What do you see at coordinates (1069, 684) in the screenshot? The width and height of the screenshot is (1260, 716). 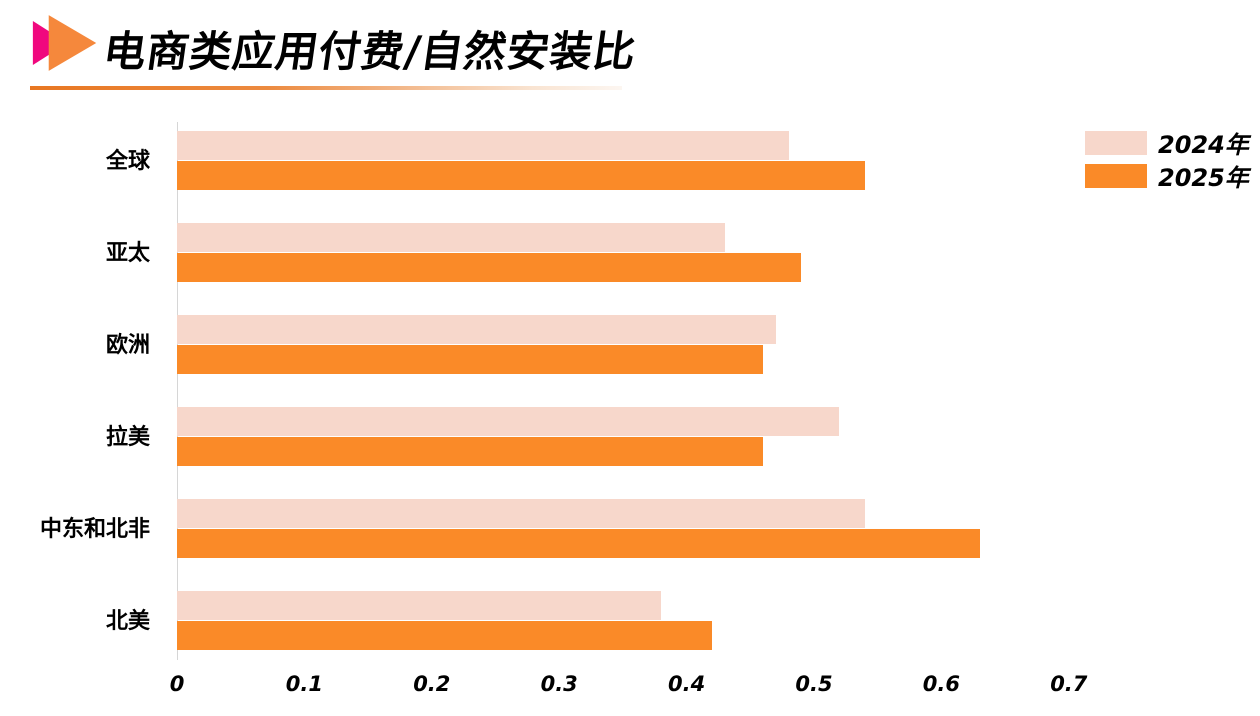 I see `x-tick-label: 0.7` at bounding box center [1069, 684].